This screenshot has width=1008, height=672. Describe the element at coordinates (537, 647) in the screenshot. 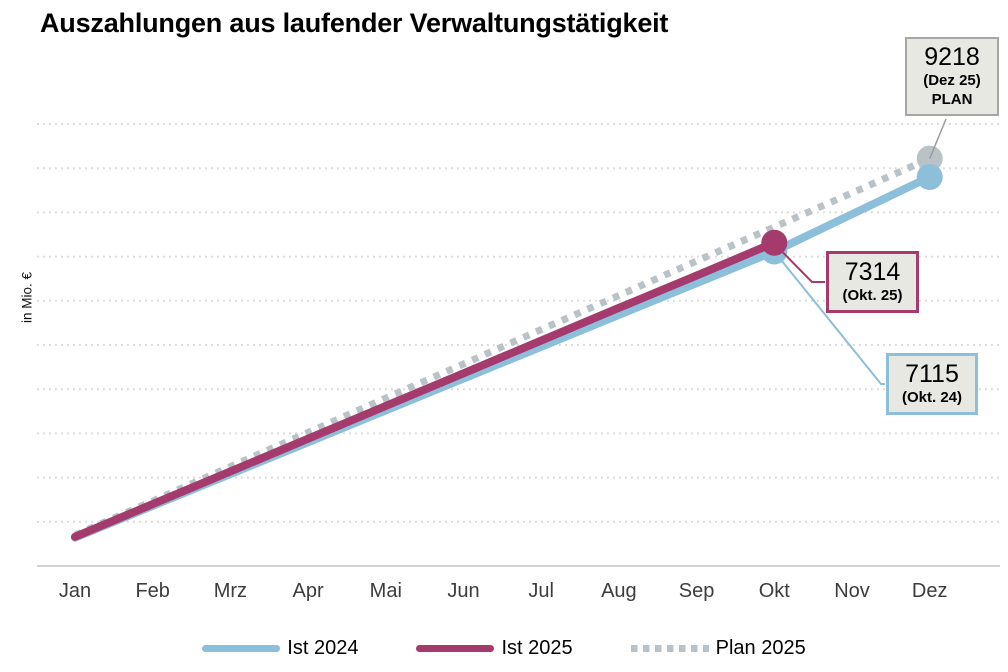

I see `legend-label: Ist 2025` at that location.